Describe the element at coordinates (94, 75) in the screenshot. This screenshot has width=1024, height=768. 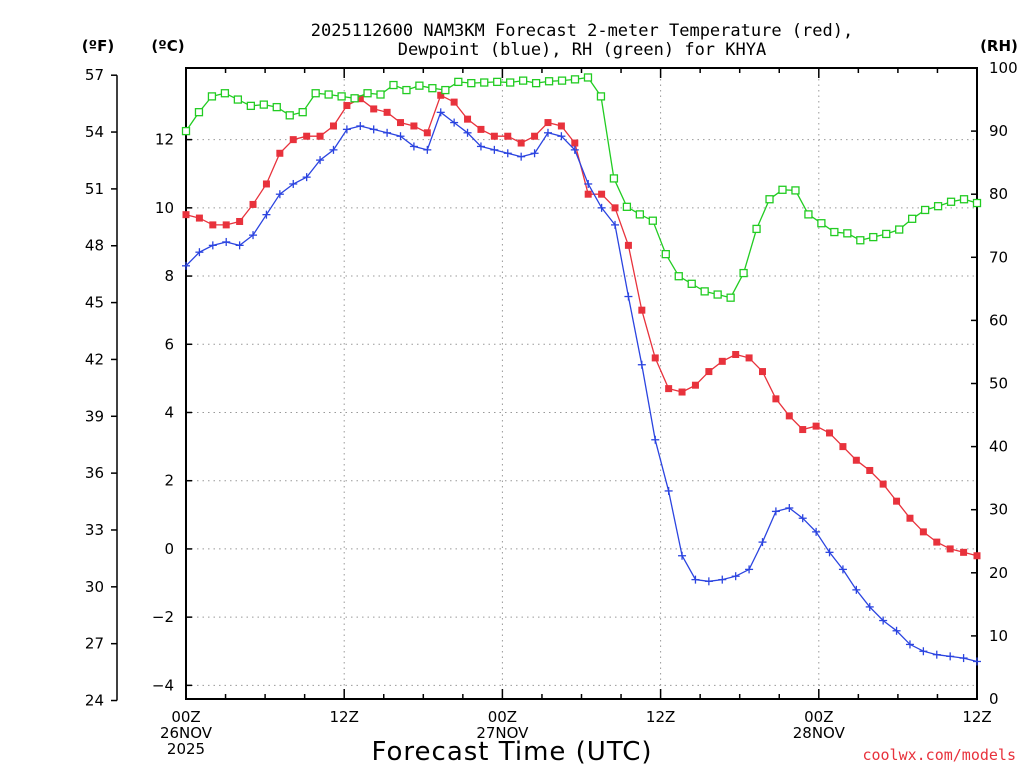
I see `fahrenheit-tick-label: 57` at that location.